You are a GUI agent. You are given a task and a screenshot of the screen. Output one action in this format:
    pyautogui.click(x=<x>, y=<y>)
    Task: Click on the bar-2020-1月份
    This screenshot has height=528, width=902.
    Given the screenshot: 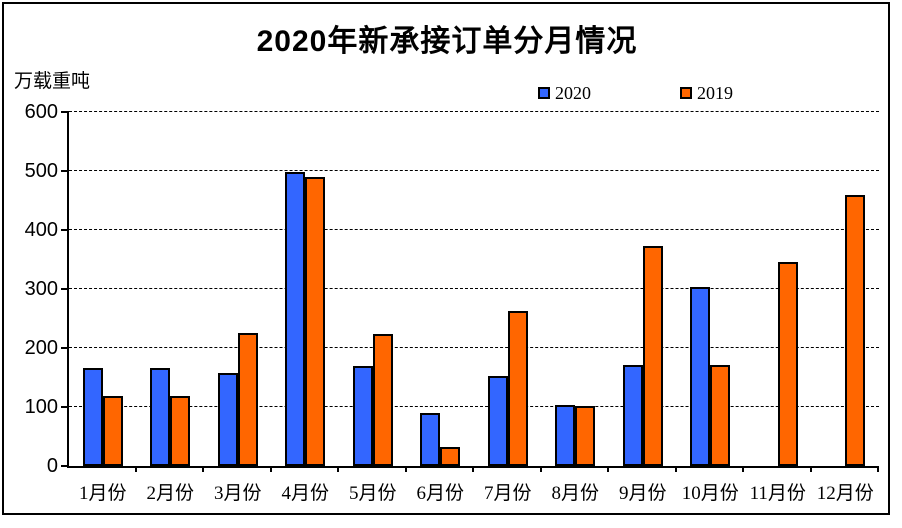 What is the action you would take?
    pyautogui.click(x=92, y=417)
    